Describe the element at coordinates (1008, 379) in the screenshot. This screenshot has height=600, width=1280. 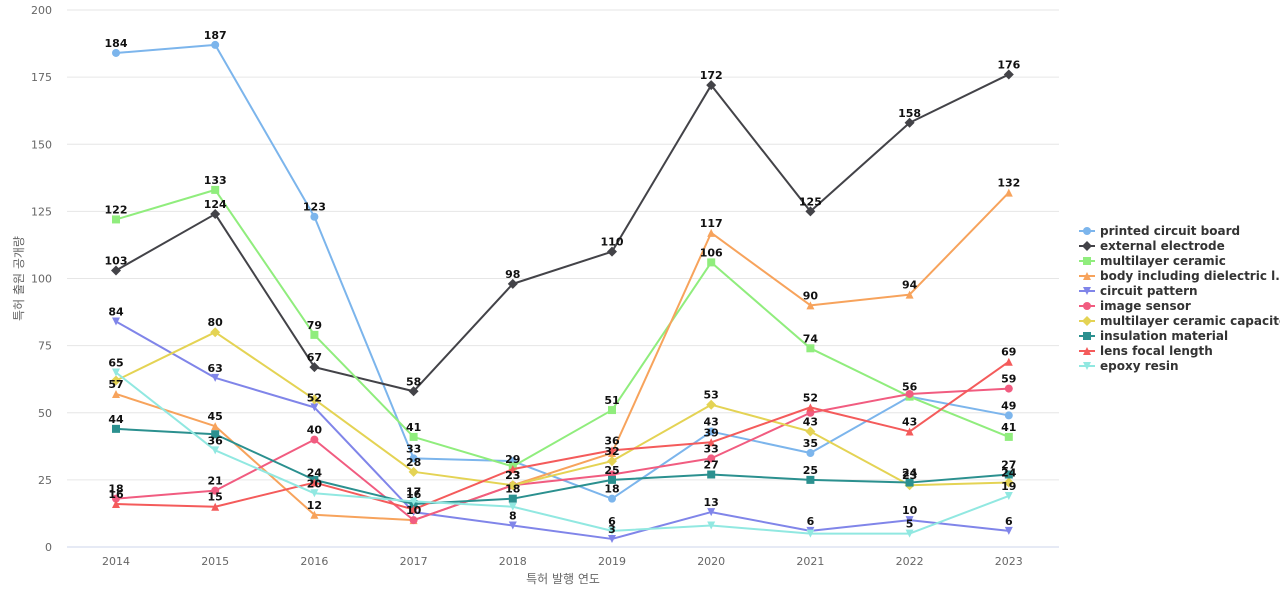
I see `data-label: 59` at that location.